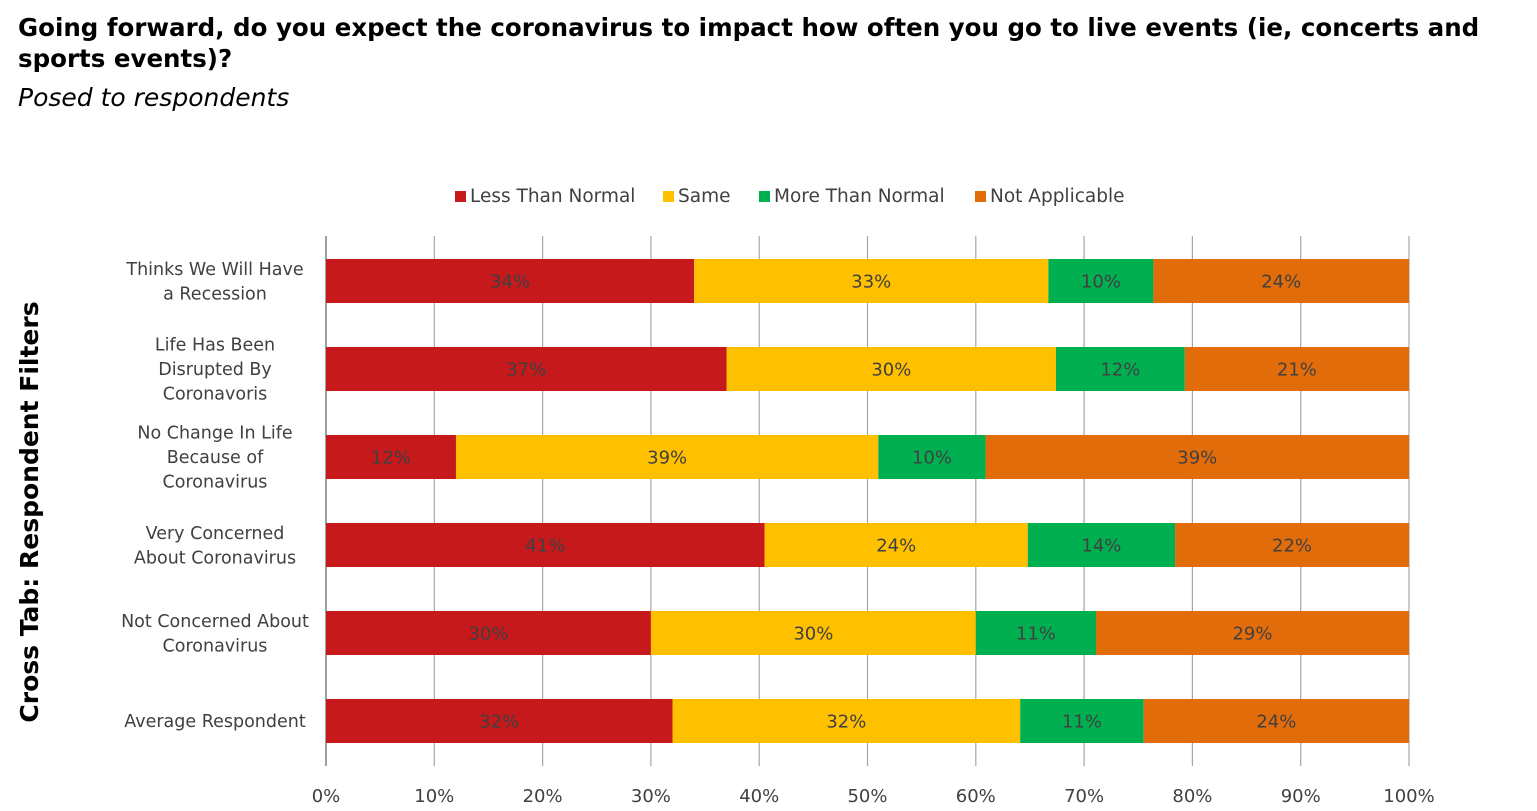 This screenshot has width=1537, height=811. What do you see at coordinates (215, 534) in the screenshot?
I see `category-label: Very Concerned` at bounding box center [215, 534].